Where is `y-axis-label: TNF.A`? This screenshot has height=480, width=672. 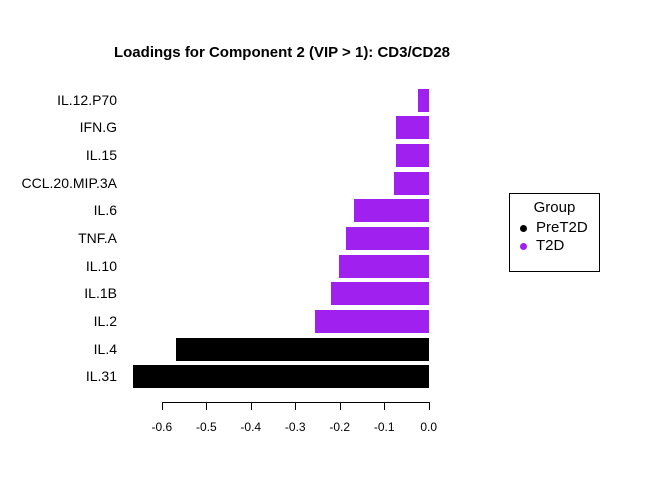 y-axis-label: TNF.A is located at coordinates (97, 238).